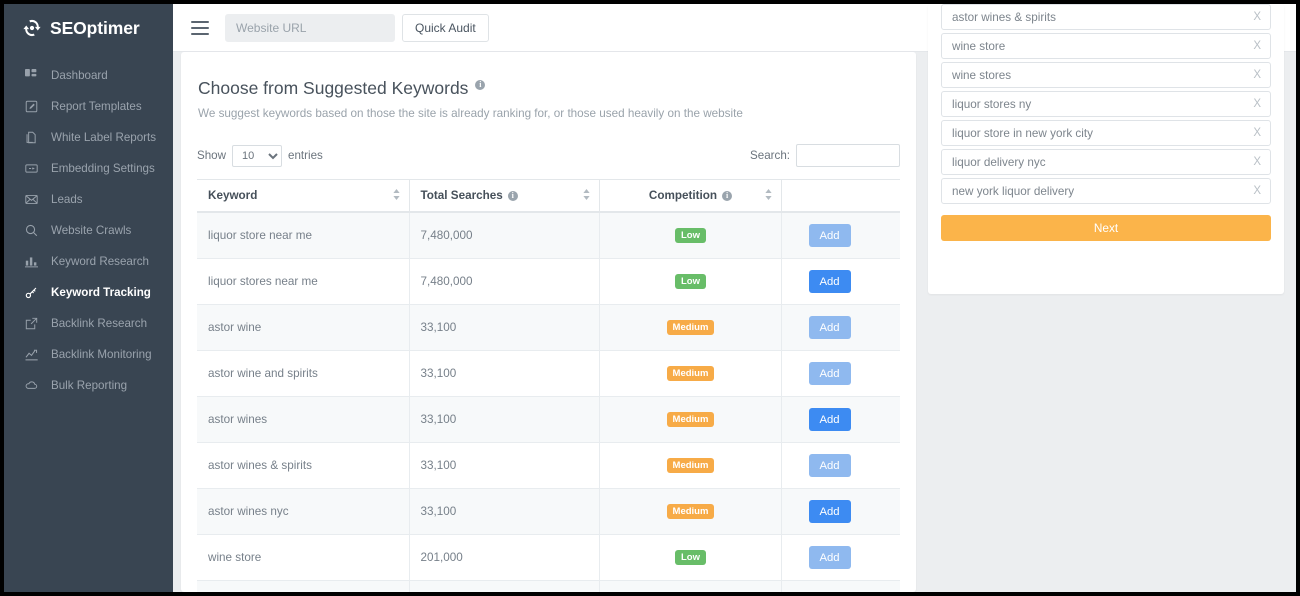 This screenshot has height=596, width=1300. Describe the element at coordinates (690, 465) in the screenshot. I see `competition-badge: Medium` at that location.